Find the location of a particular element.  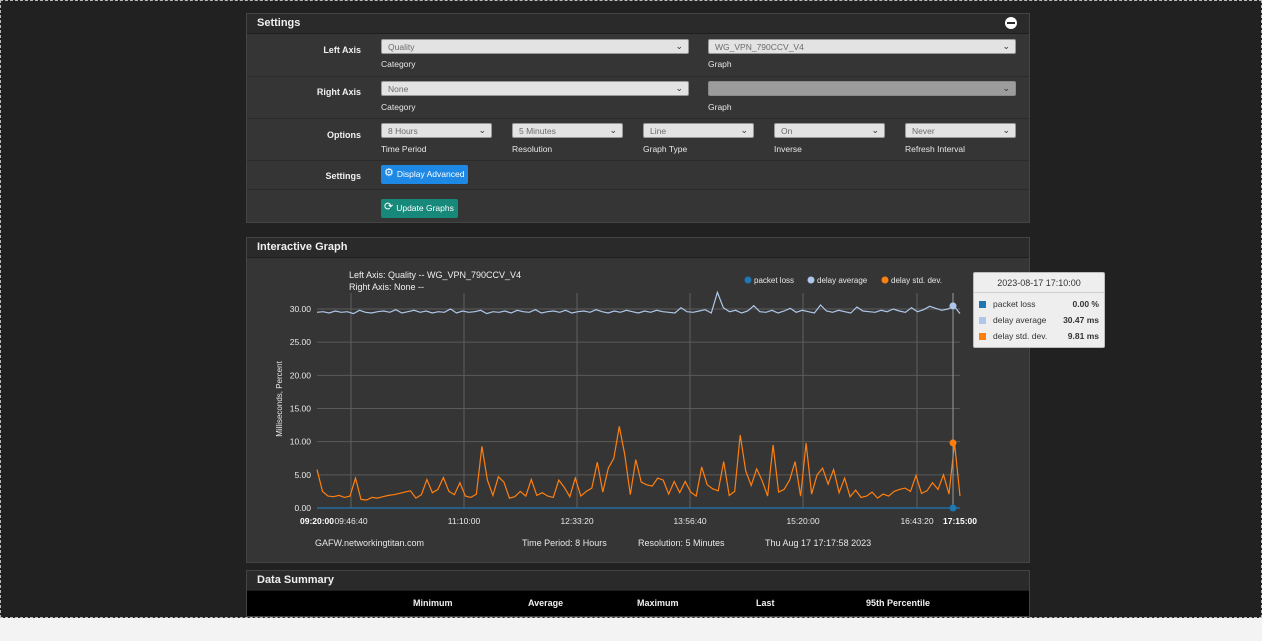

tooltip-series-value: 9.81 ms is located at coordinates (1083, 336).